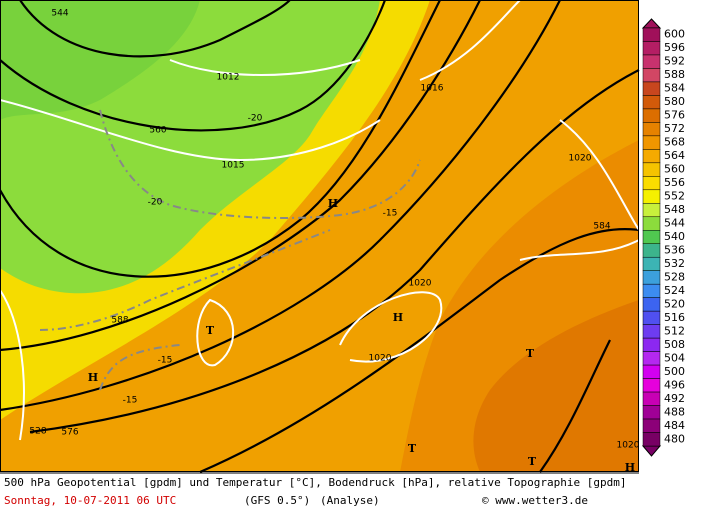 Image resolution: width=704 pixels, height=513 pixels. I want to click on colorbar-label: 484, so click(674, 425).